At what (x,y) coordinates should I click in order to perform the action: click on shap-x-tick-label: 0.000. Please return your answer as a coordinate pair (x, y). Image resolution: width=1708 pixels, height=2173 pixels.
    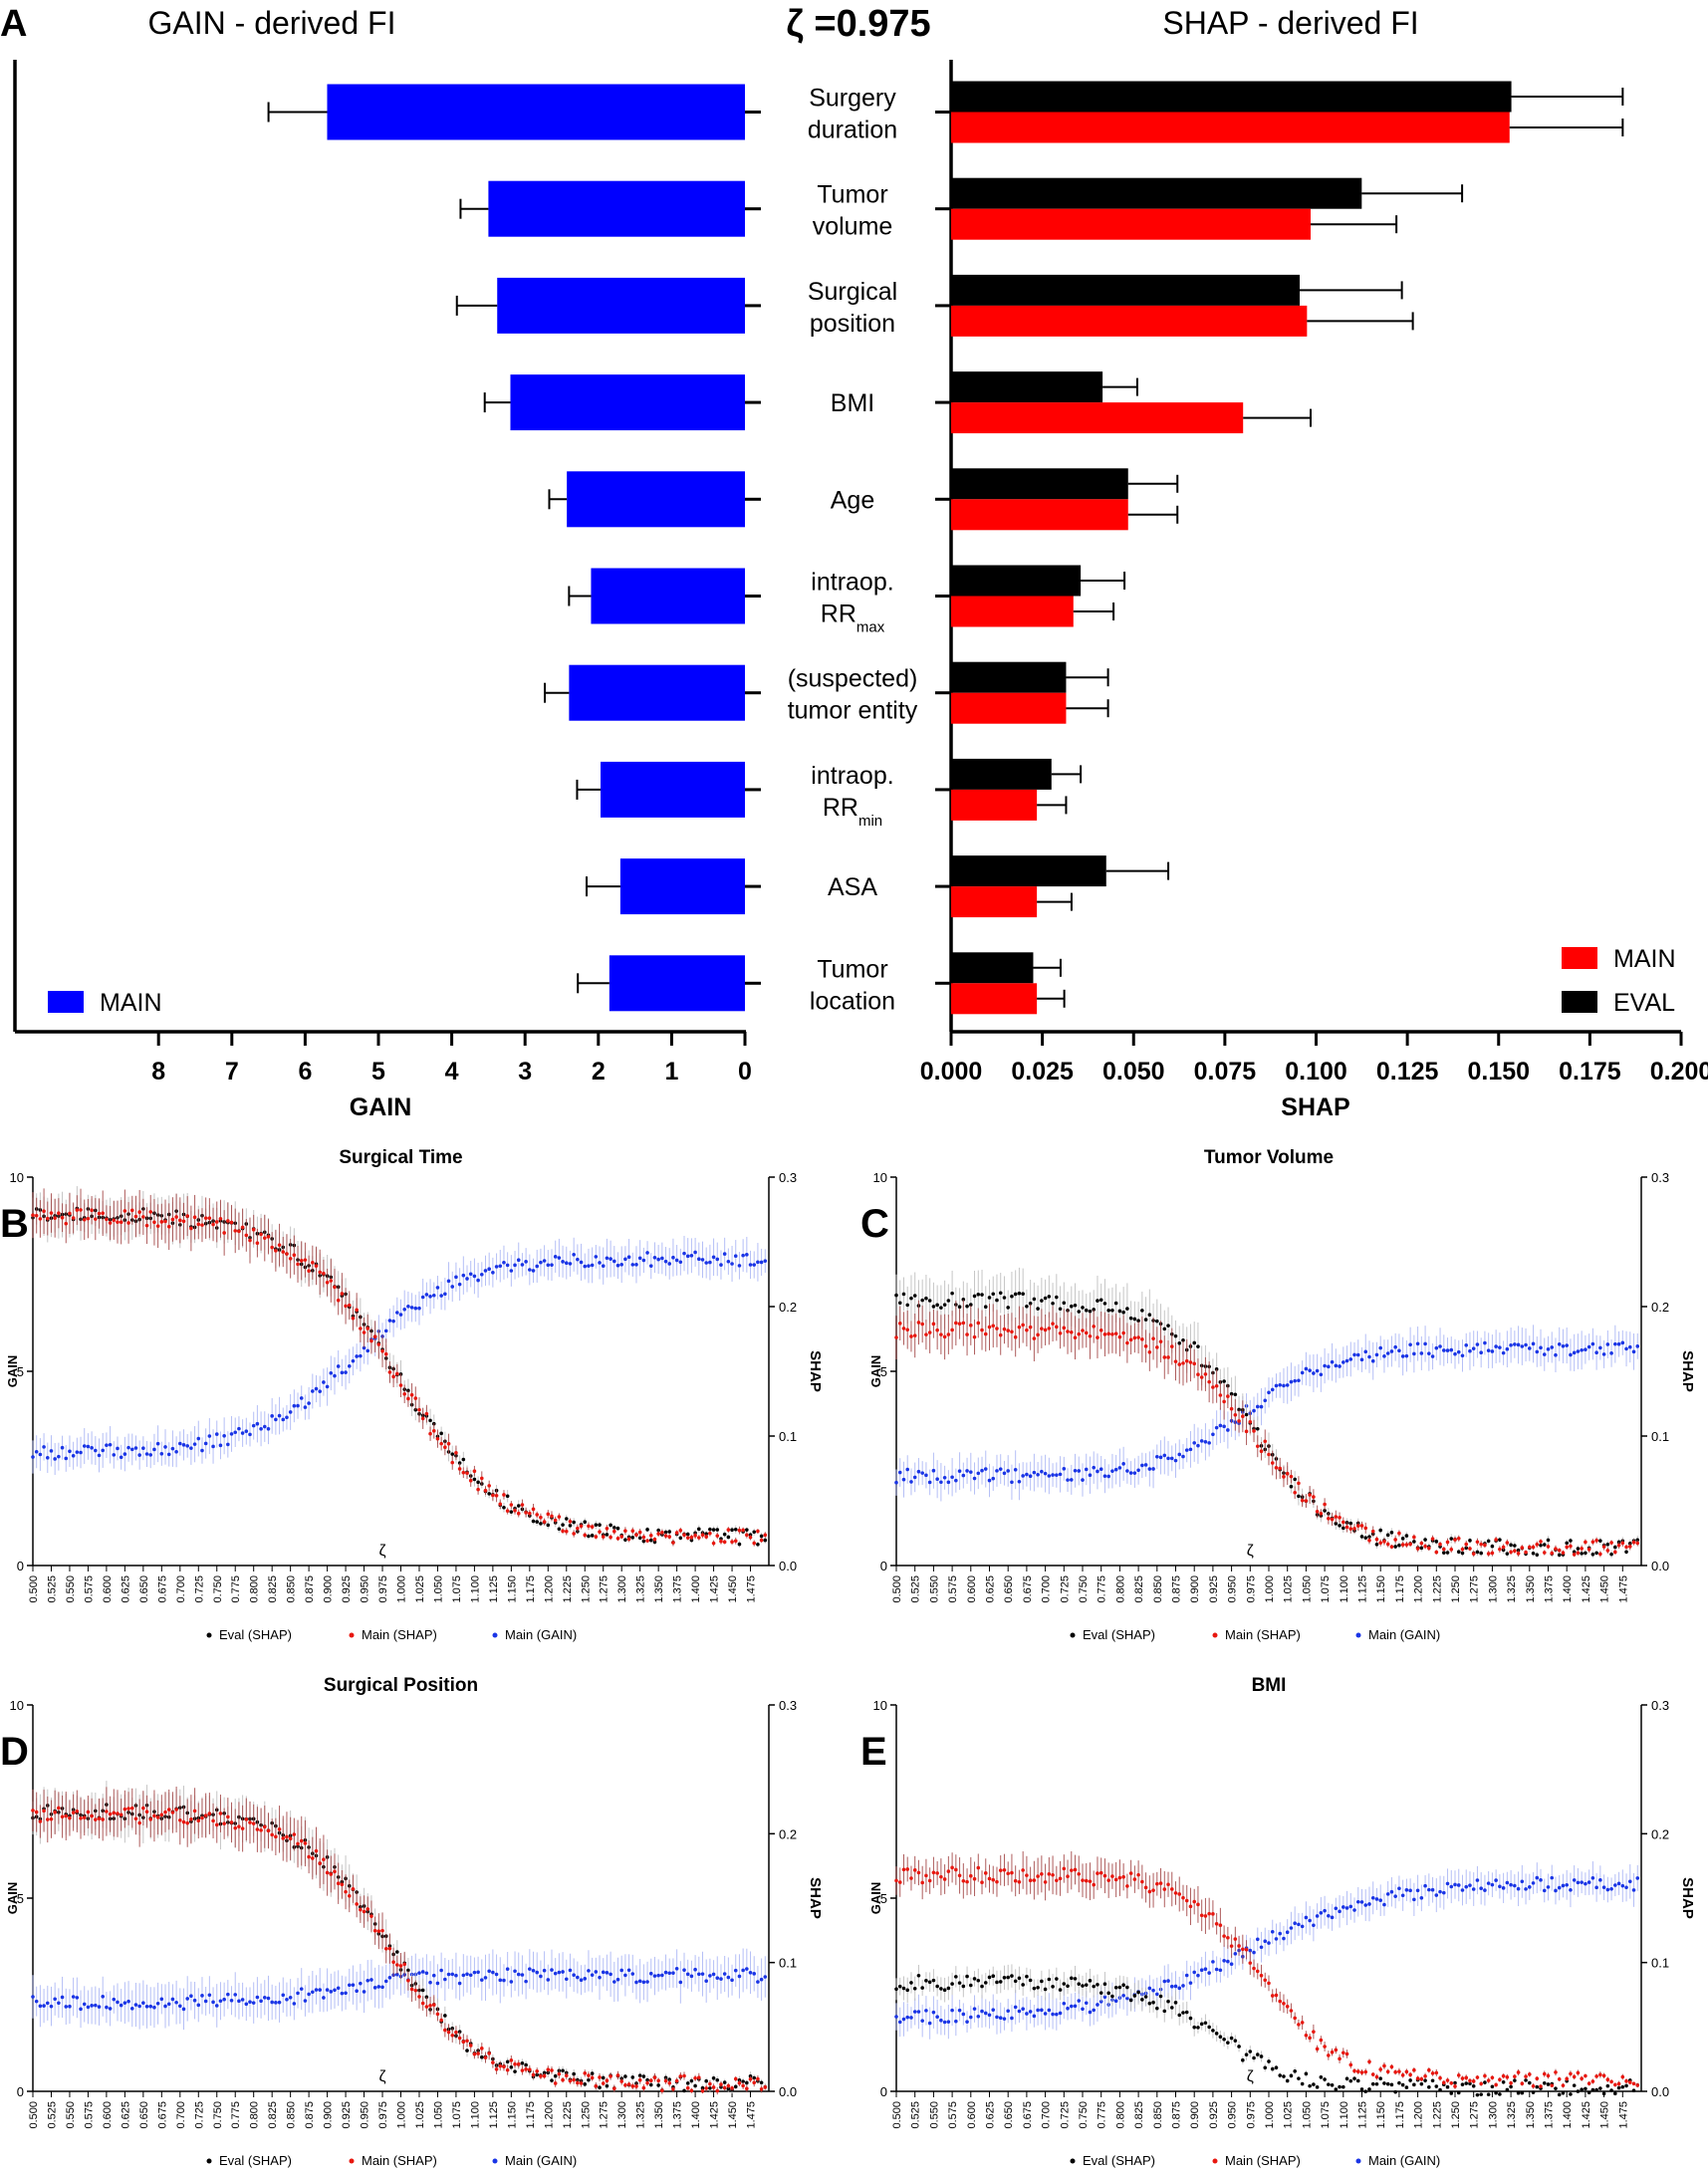
    Looking at the image, I should click on (951, 1072).